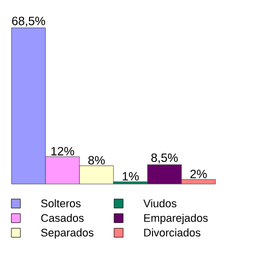  I want to click on data-label: 68,5%, so click(29, 21).